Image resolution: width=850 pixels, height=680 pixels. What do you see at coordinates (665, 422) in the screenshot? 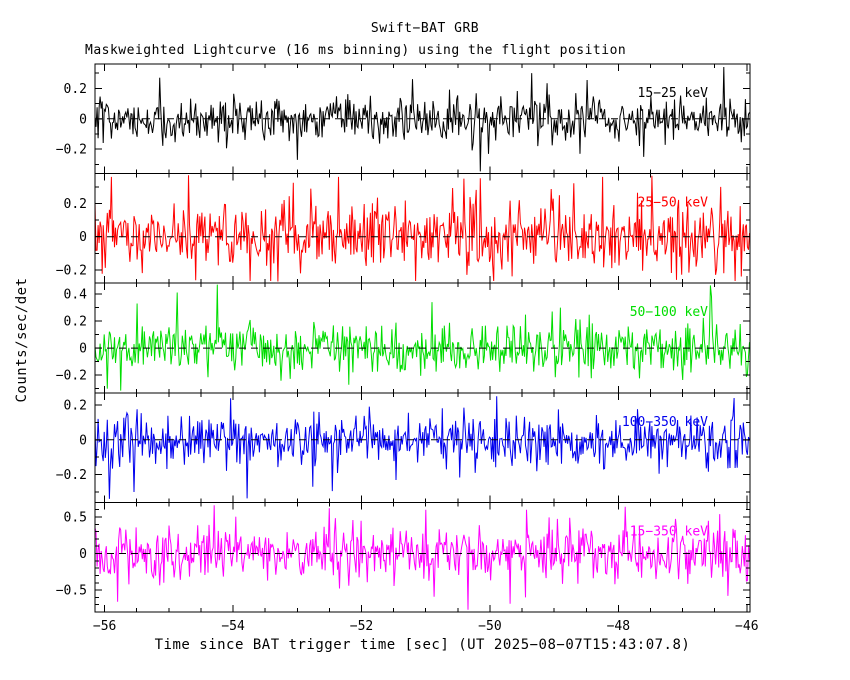
I see `energy-band-label: 100−350 keV` at bounding box center [665, 422].